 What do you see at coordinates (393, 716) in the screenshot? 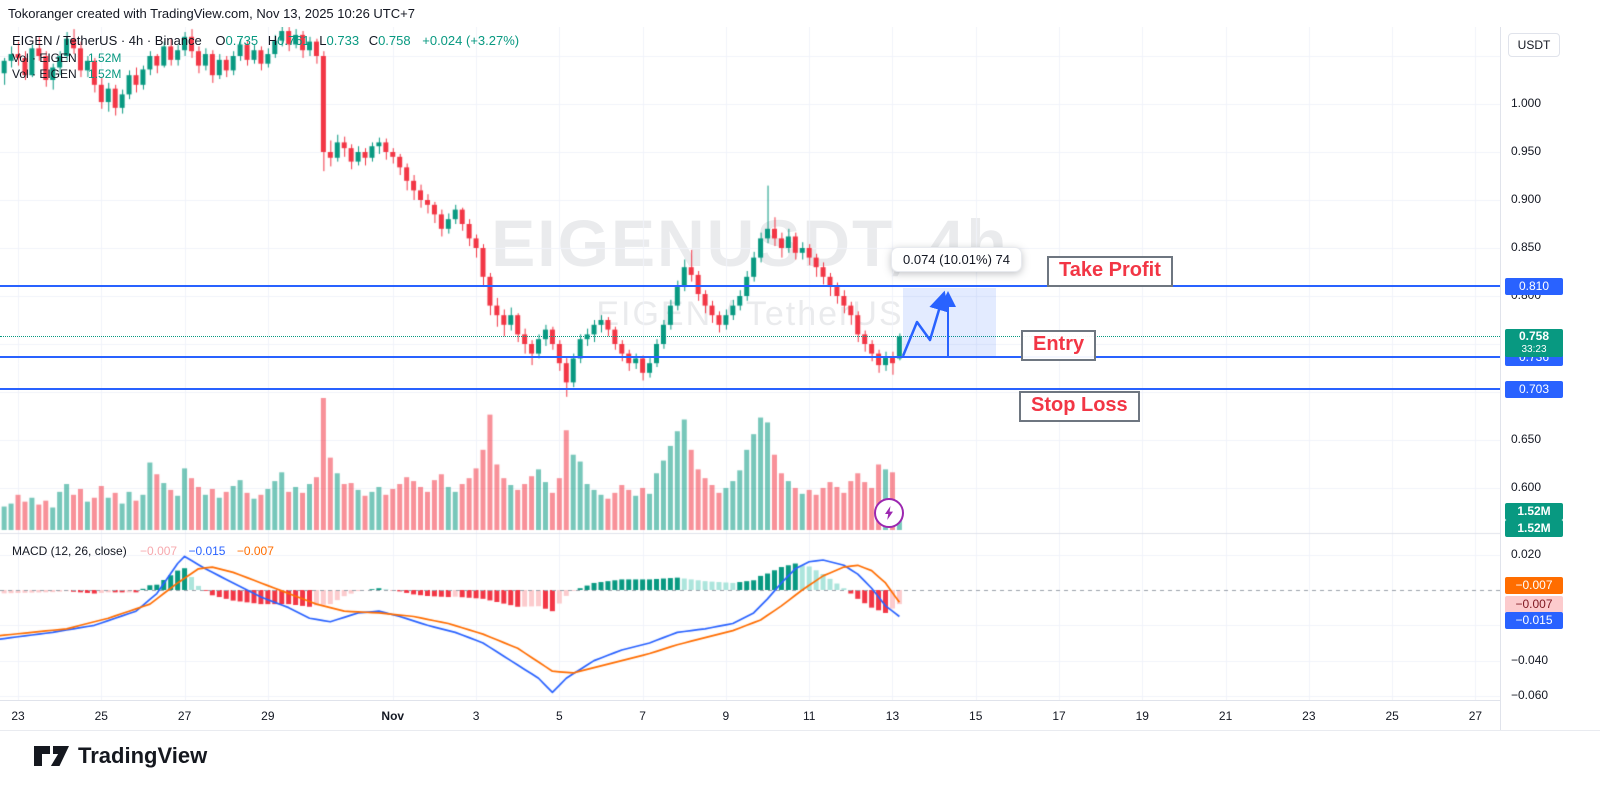
I see `time-axis-label: Nov` at bounding box center [393, 716].